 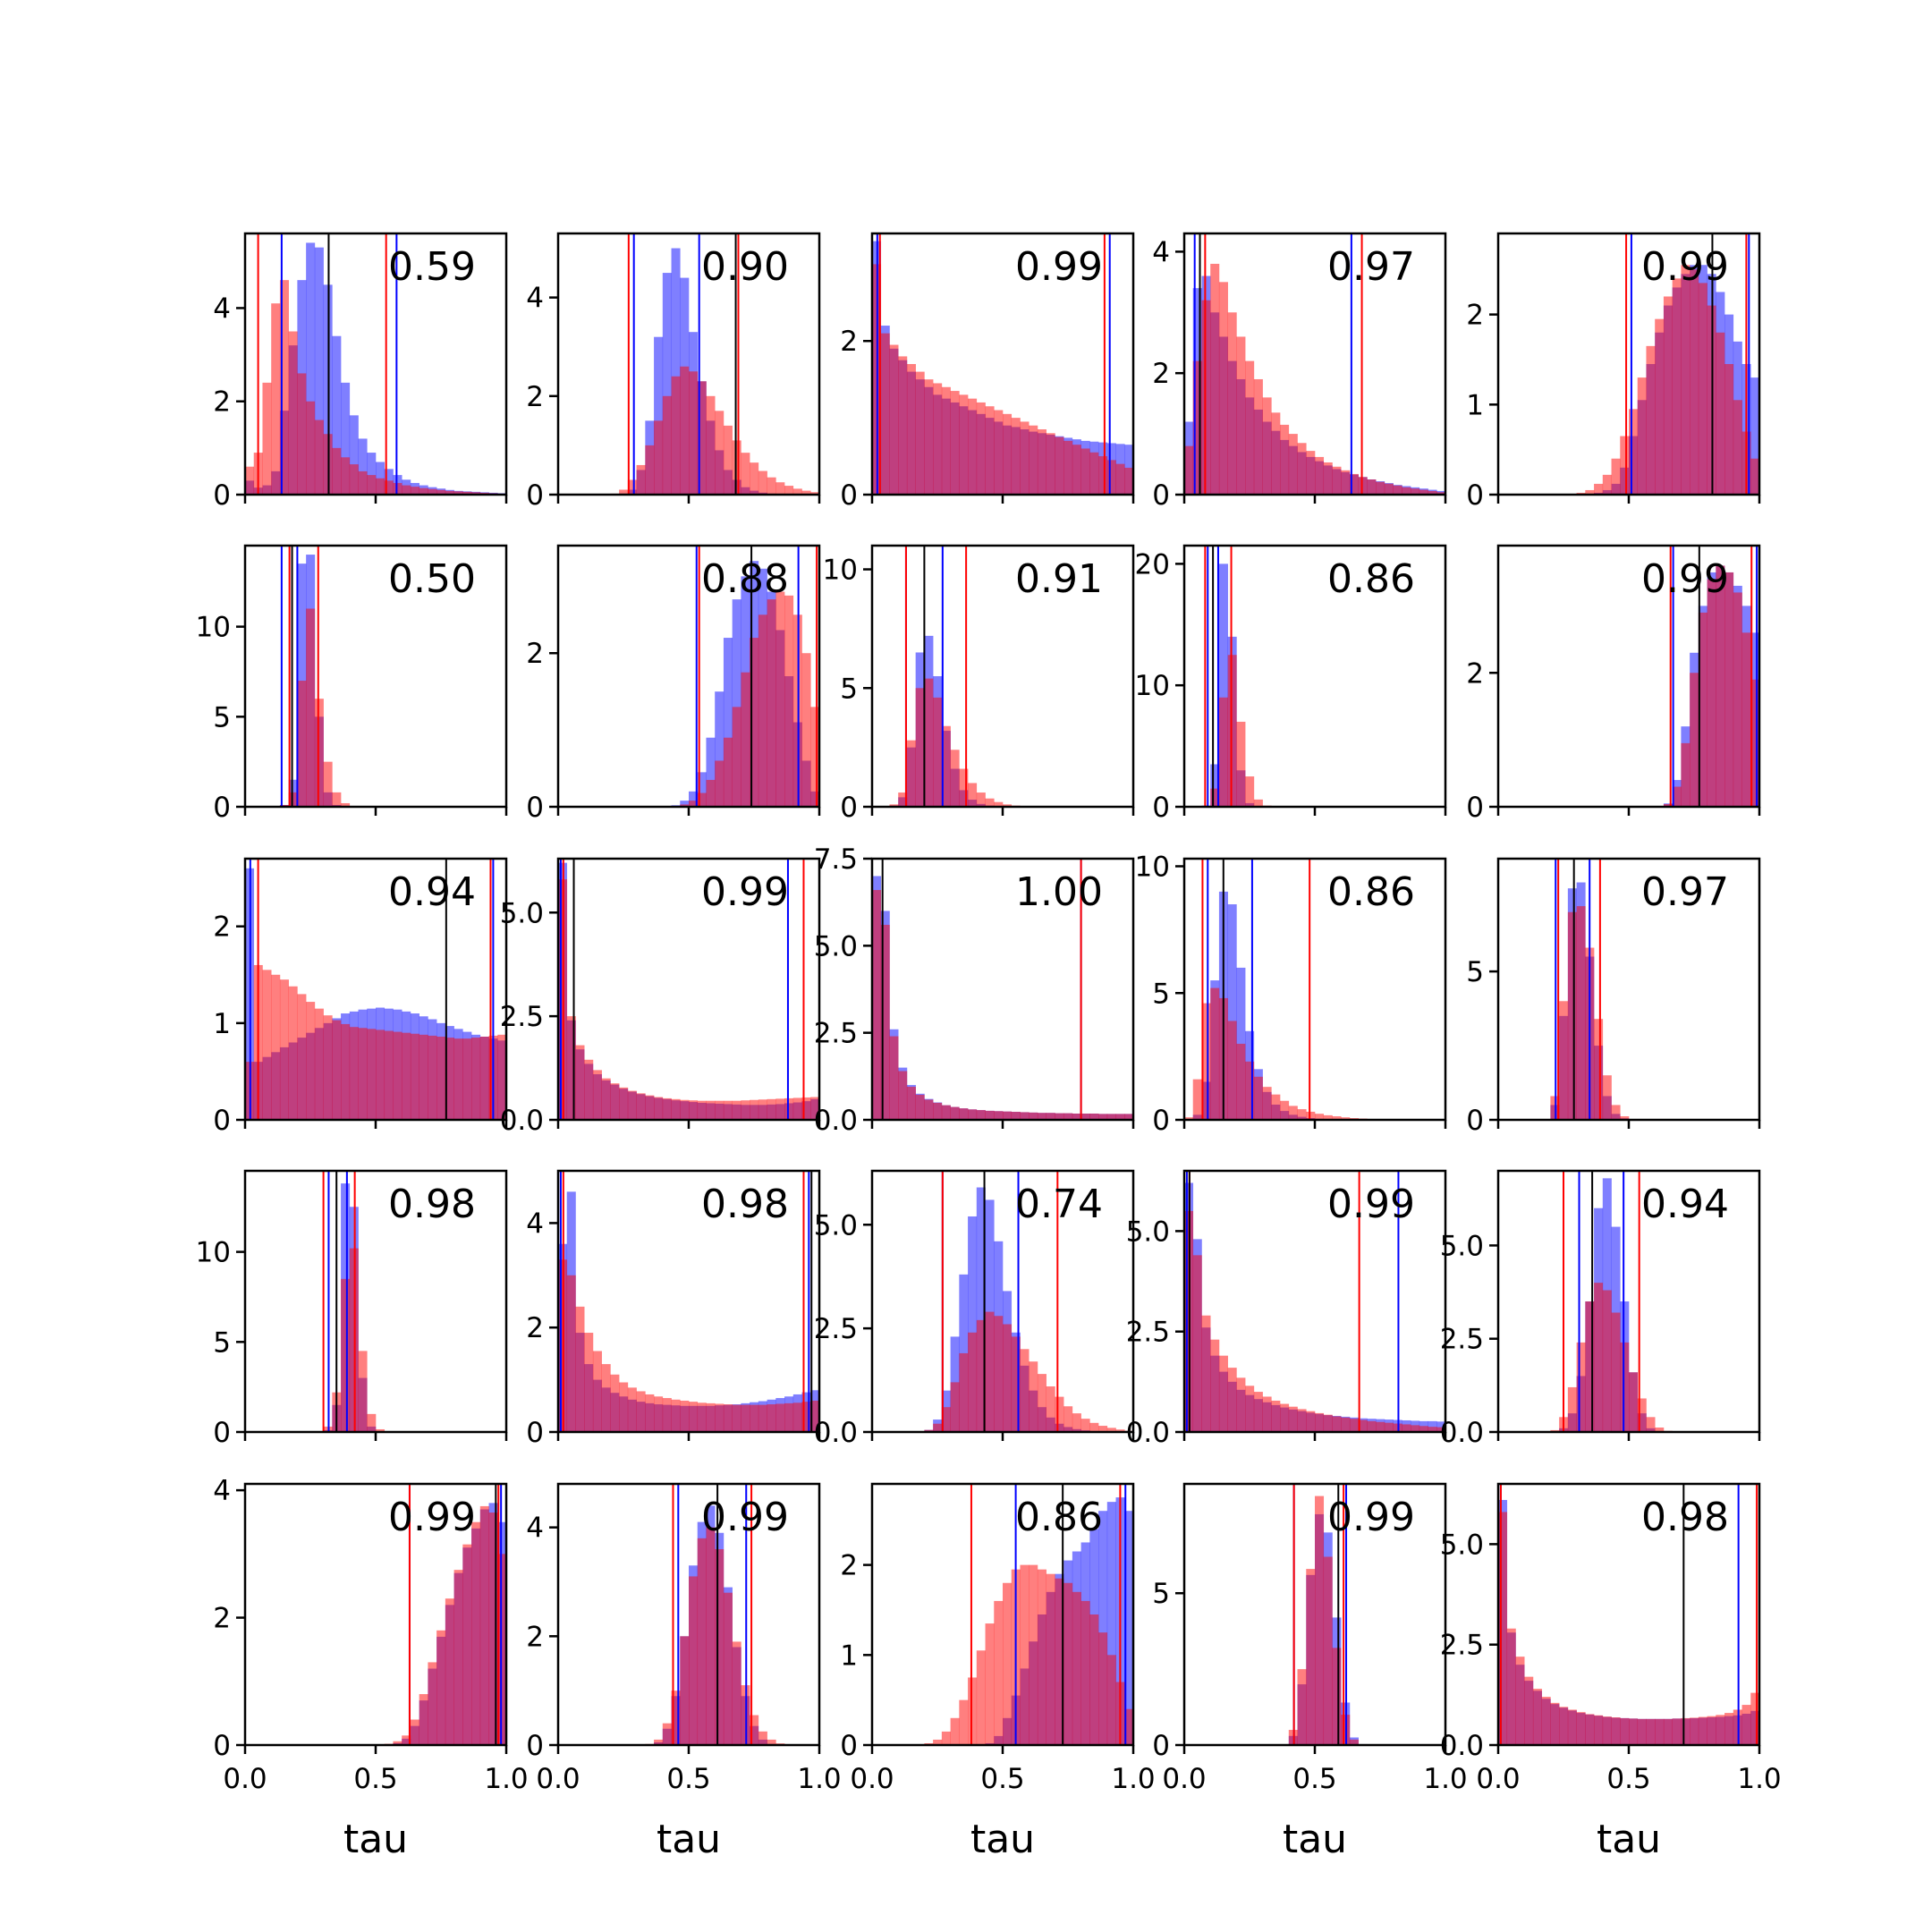 I want to click on correlation-annotation: 0.98, so click(x=1685, y=1517).